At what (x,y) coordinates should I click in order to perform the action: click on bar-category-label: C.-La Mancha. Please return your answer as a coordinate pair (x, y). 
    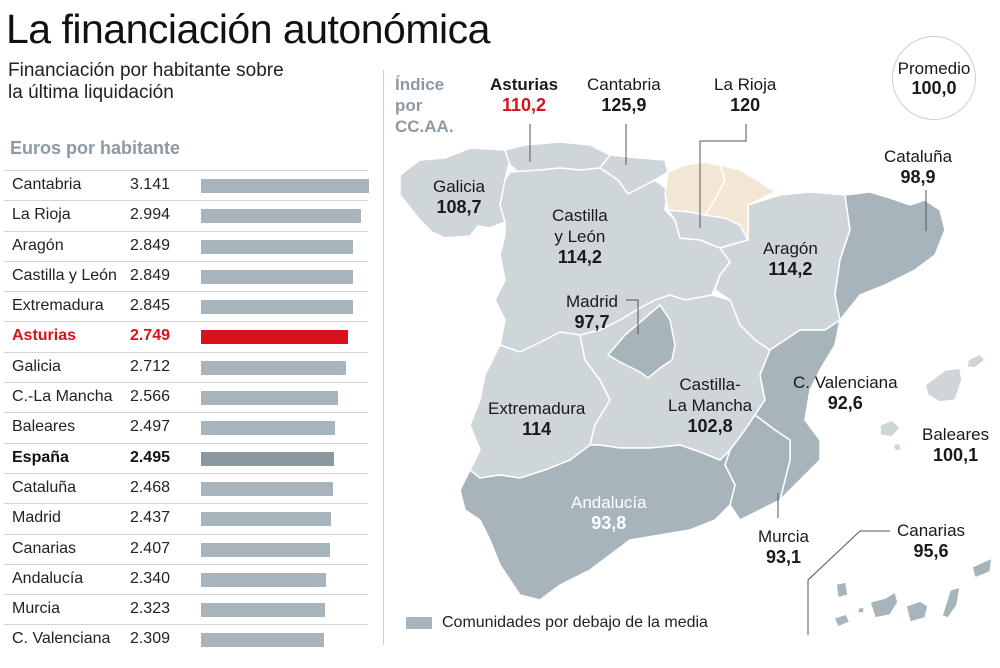
    Looking at the image, I should click on (62, 397).